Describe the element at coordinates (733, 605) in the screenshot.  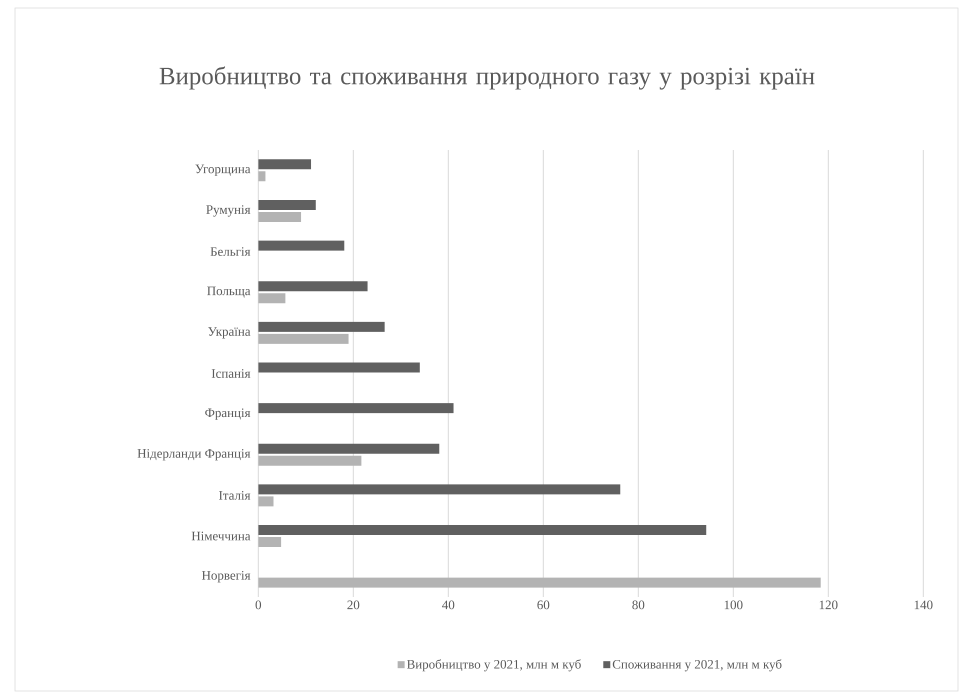
I see `x-tick-label: 100` at that location.